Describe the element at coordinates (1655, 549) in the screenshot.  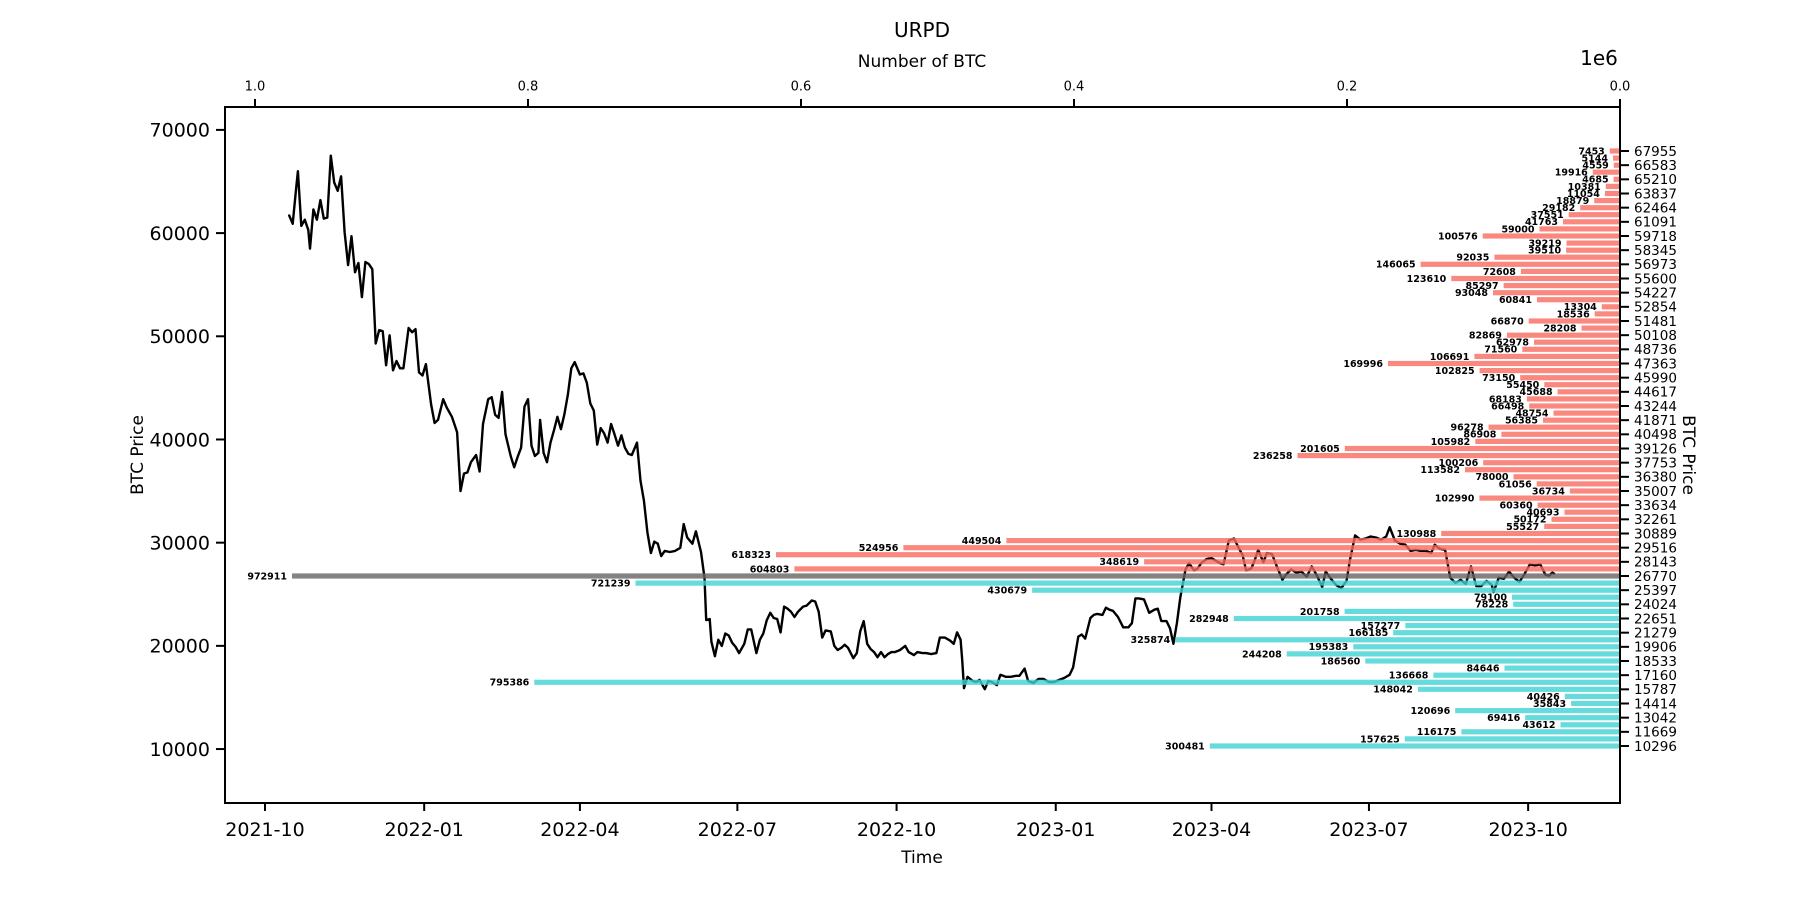
I see `right-axis-tick-label: 29516` at that location.